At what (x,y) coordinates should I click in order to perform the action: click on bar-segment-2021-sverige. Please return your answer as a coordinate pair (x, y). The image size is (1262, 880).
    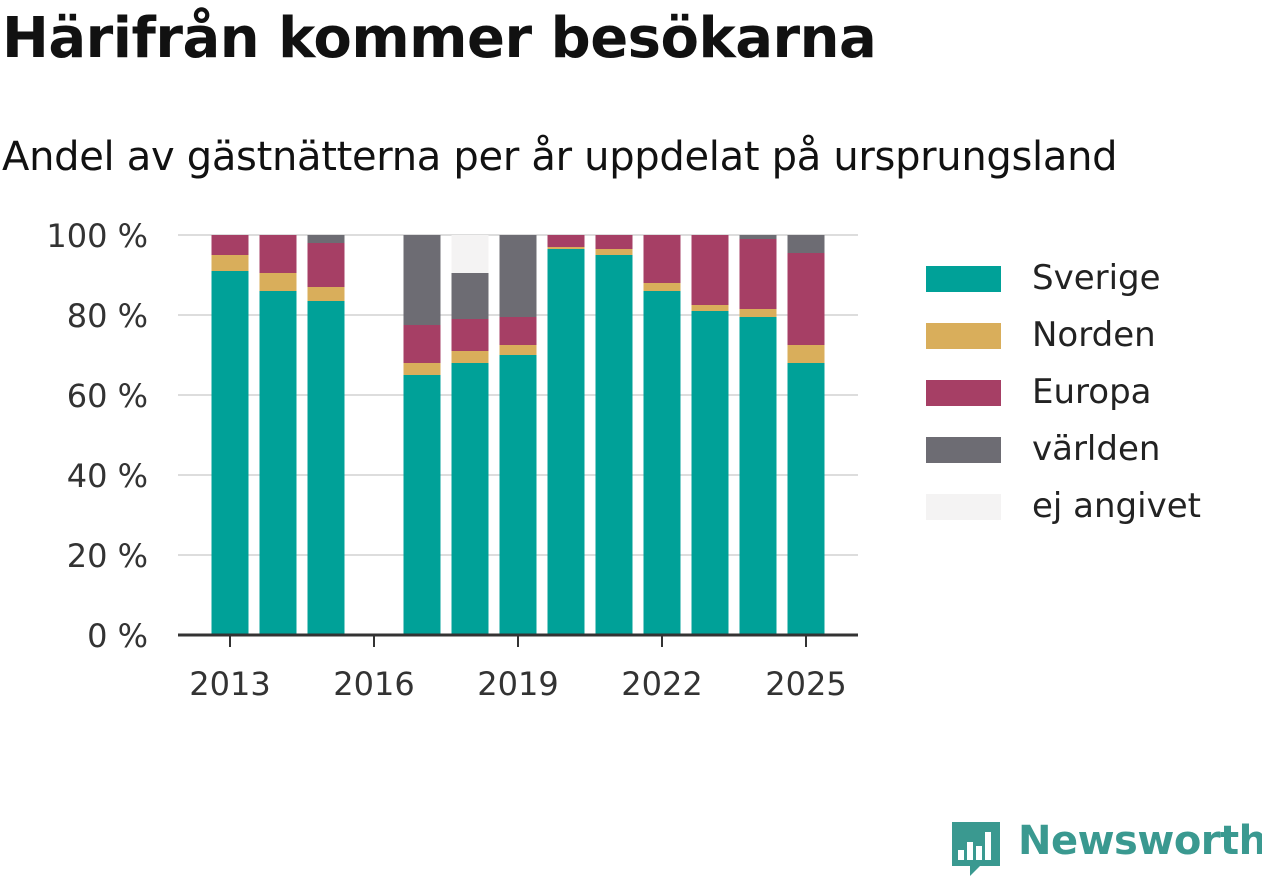
    Looking at the image, I should click on (614, 445).